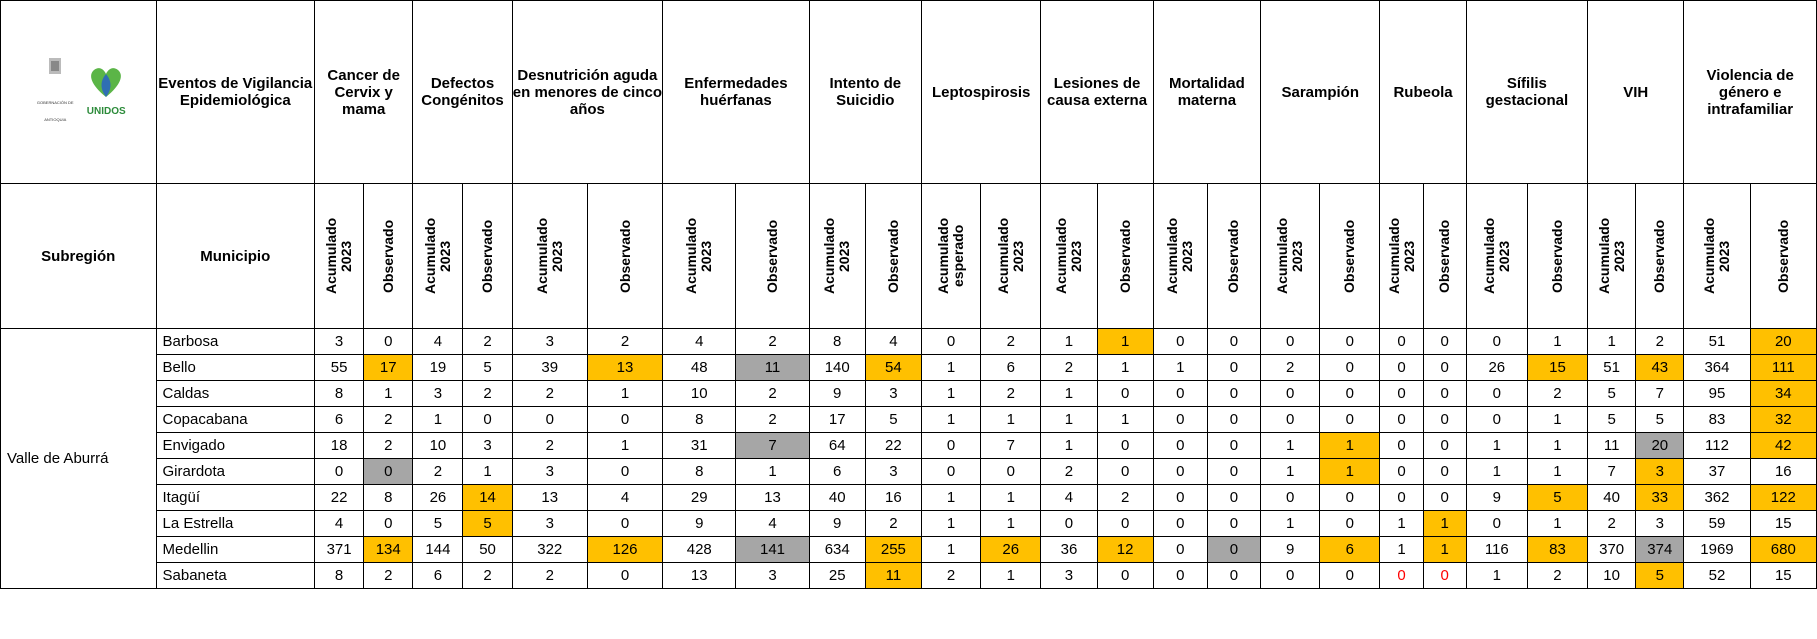 This screenshot has height=639, width=1817. Describe the element at coordinates (893, 445) in the screenshot. I see `value-cell: 22` at that location.